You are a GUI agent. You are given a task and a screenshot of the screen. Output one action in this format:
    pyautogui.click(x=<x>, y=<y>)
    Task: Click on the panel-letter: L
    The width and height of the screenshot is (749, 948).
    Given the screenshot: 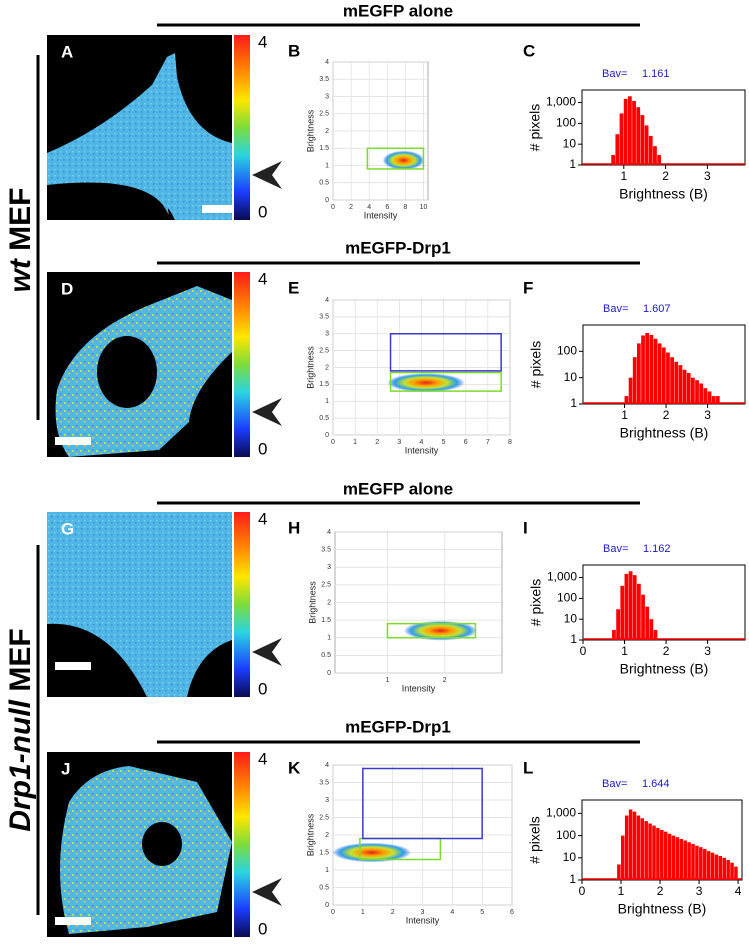 What is the action you would take?
    pyautogui.click(x=528, y=767)
    